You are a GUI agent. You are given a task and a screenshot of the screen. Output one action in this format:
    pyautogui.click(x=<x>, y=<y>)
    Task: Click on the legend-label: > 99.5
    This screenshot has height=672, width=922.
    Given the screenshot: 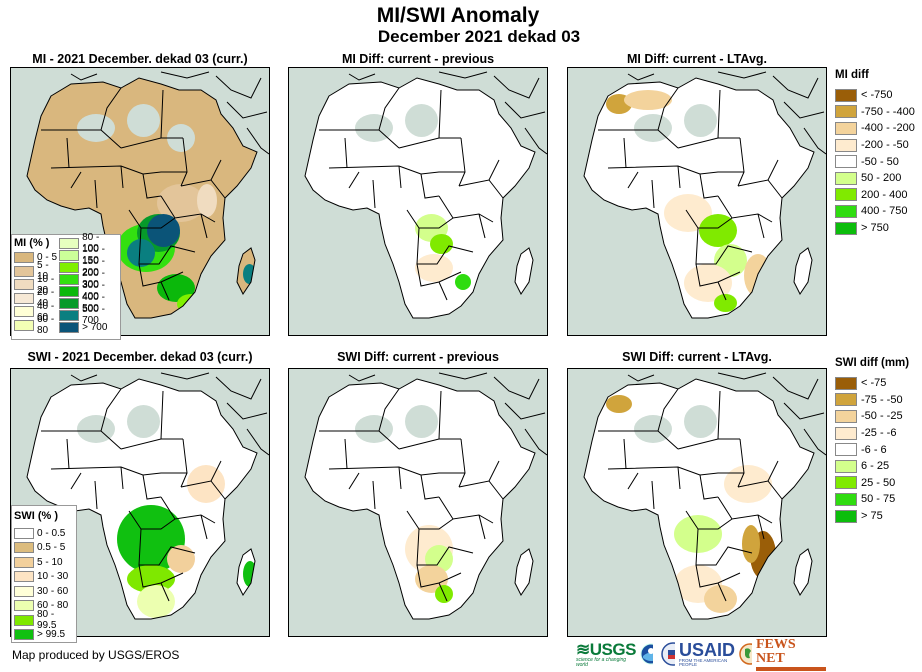 What is the action you would take?
    pyautogui.click(x=51, y=635)
    